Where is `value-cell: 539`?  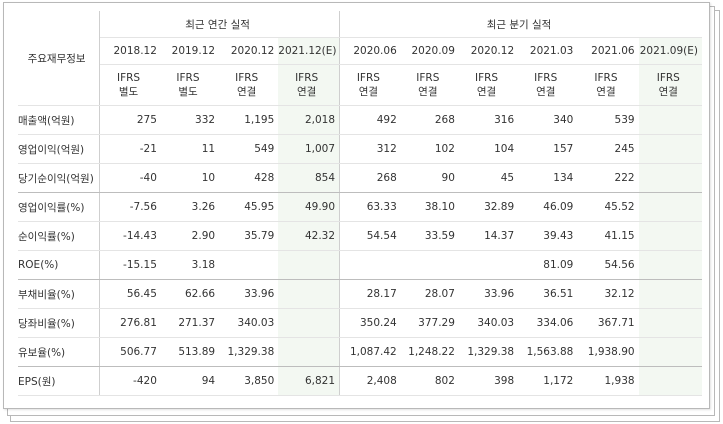 value-cell: 539 is located at coordinates (608, 120).